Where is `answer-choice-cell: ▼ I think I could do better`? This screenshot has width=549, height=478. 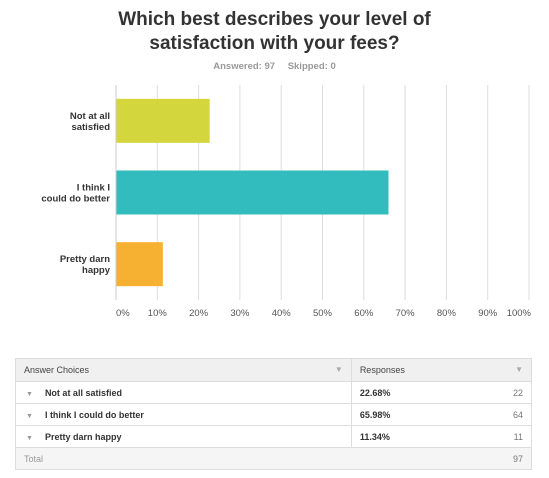 answer-choice-cell: ▼ I think I could do better is located at coordinates (183, 414).